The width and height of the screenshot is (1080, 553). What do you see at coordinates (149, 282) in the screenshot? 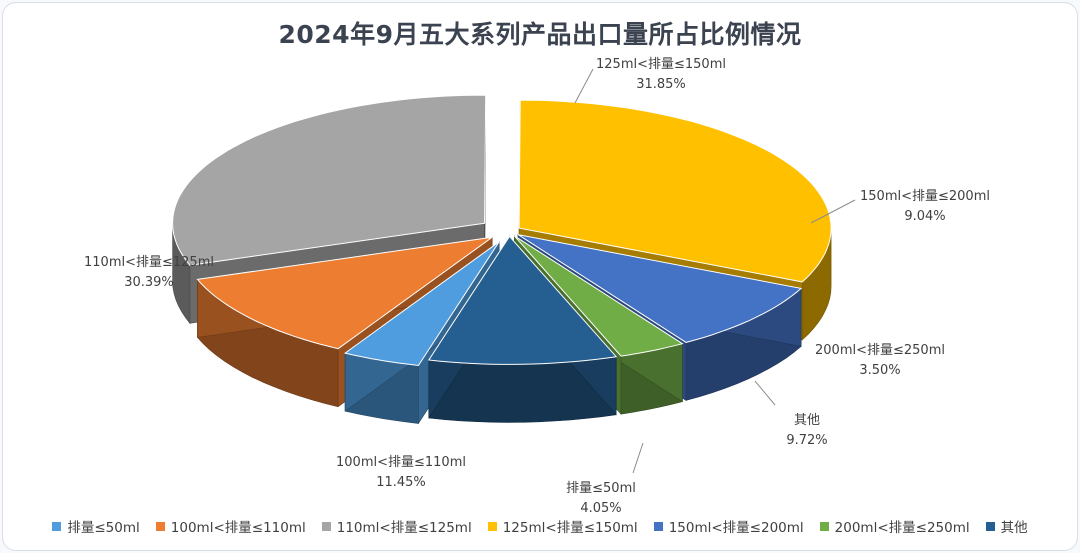
I see `data-label-value: 30.39%` at bounding box center [149, 282].